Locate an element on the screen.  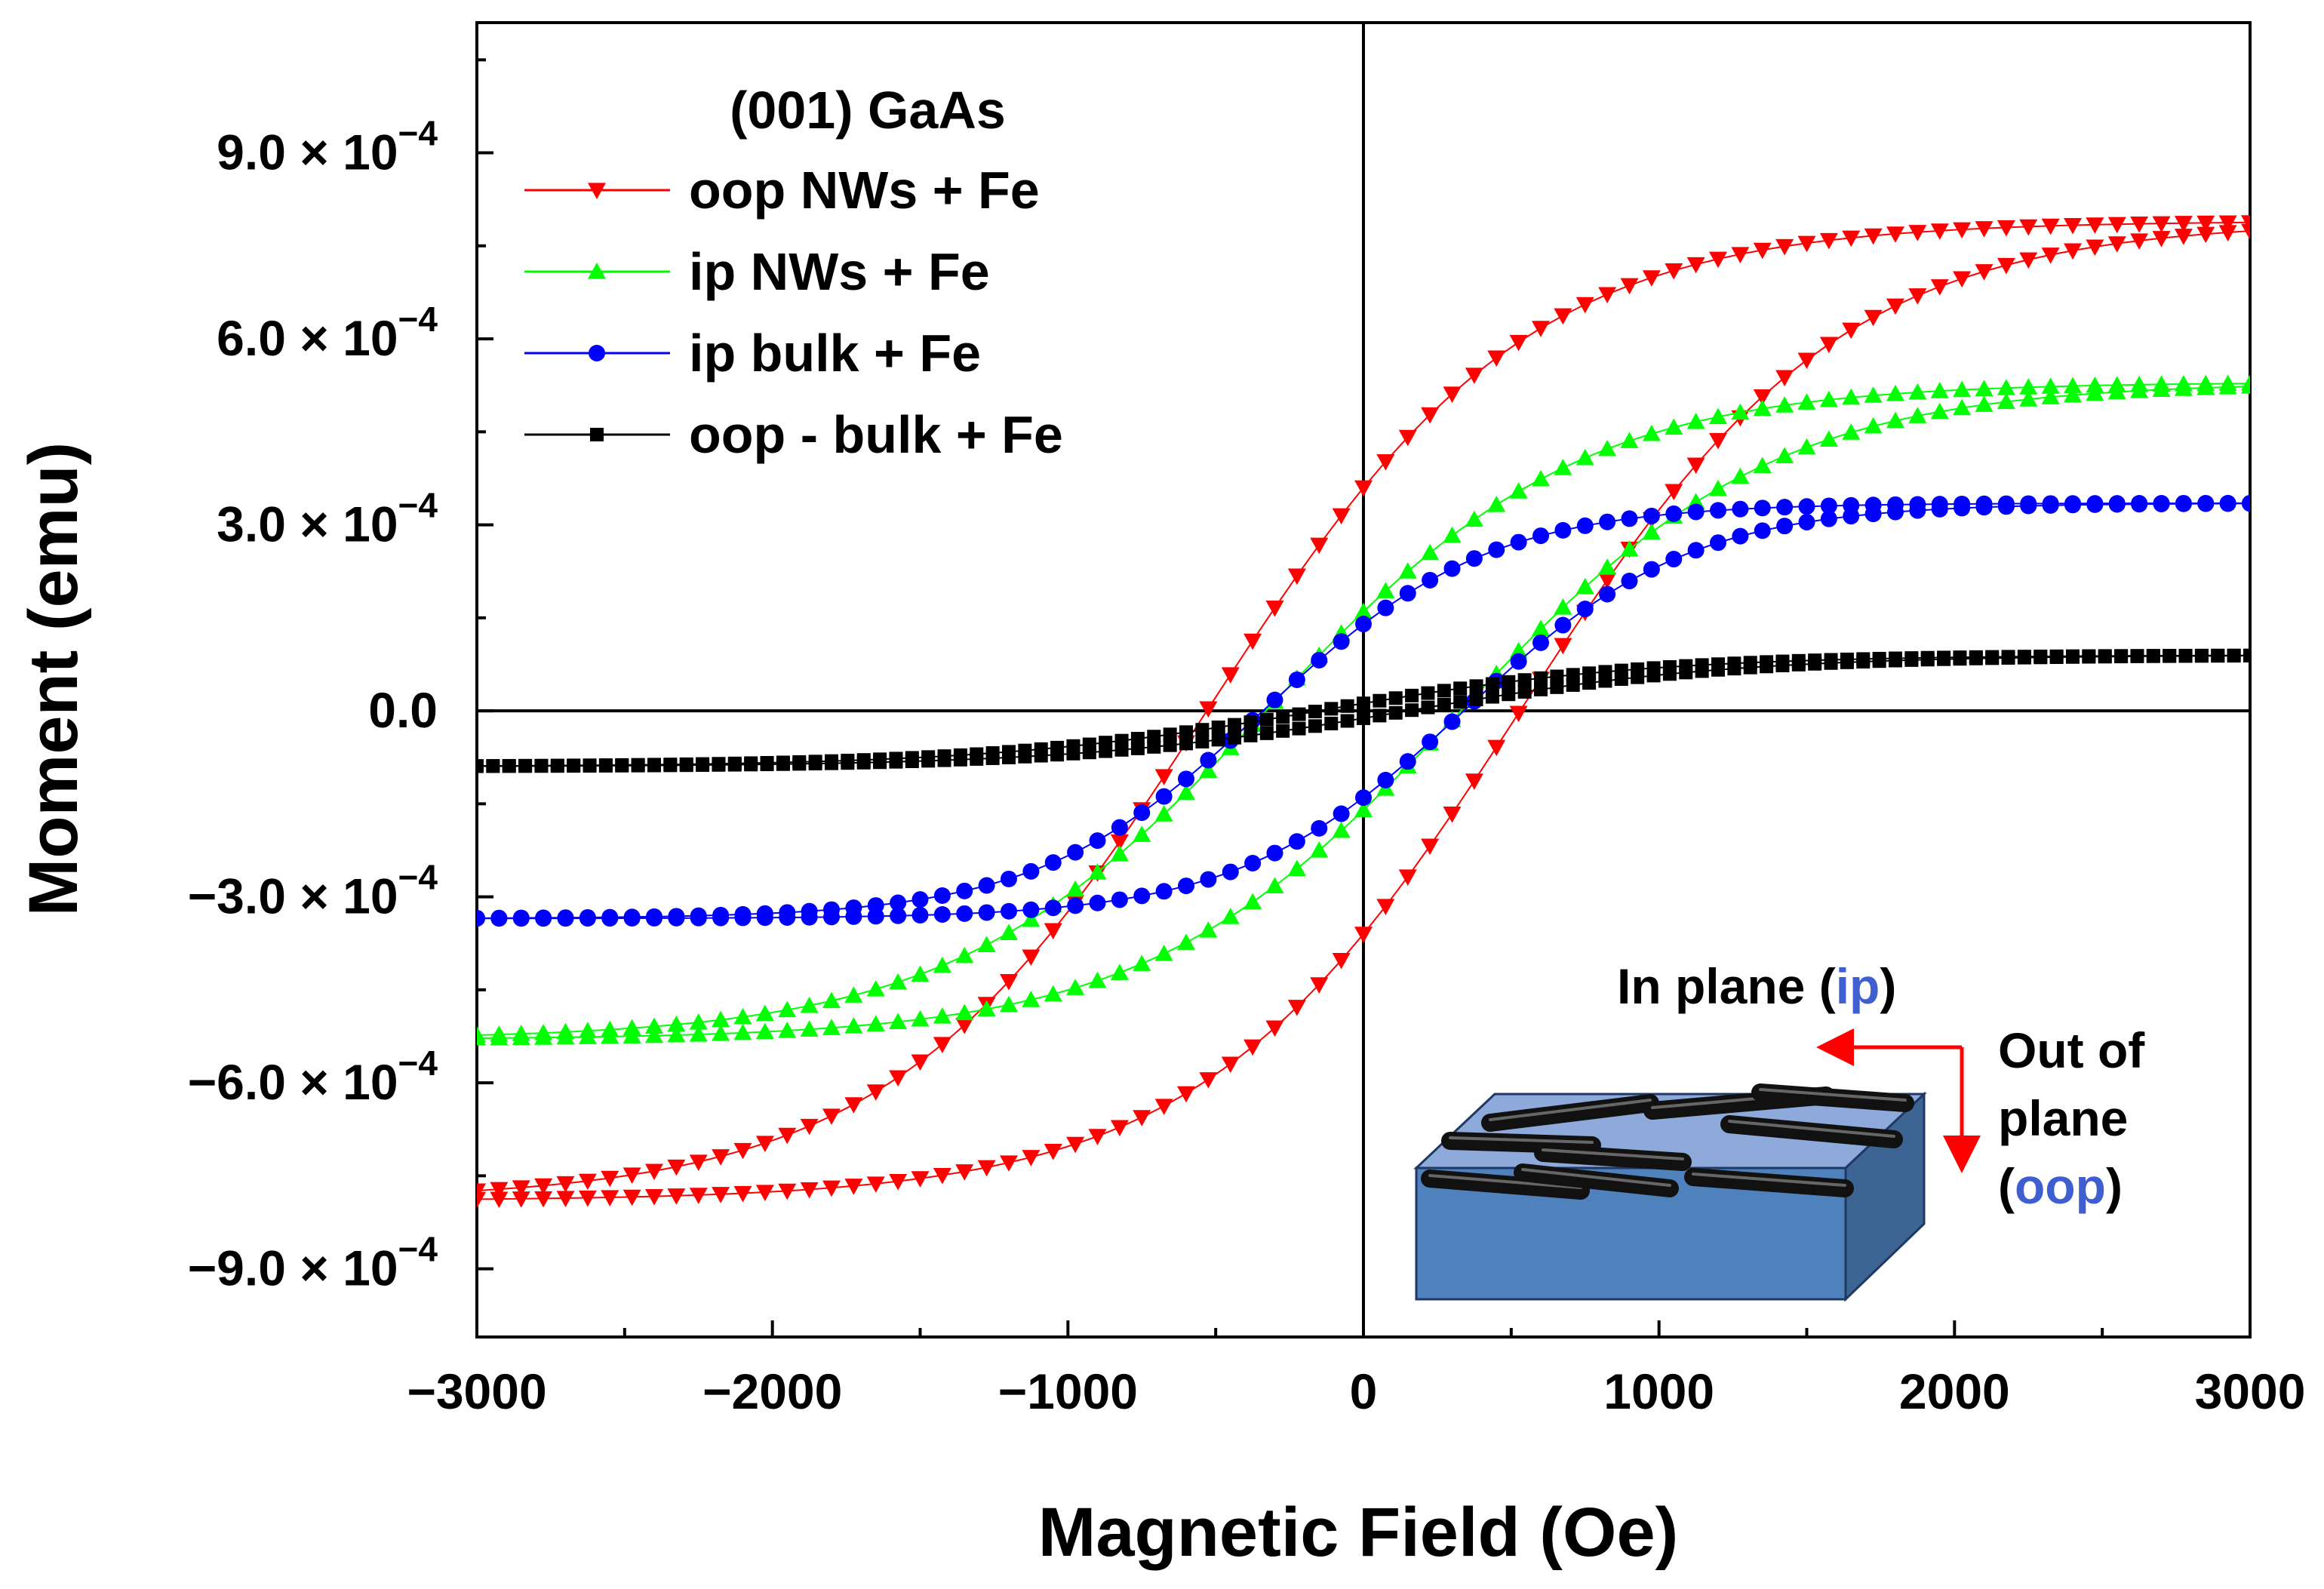
x-tick-label: −3000 is located at coordinates (476, 1391).